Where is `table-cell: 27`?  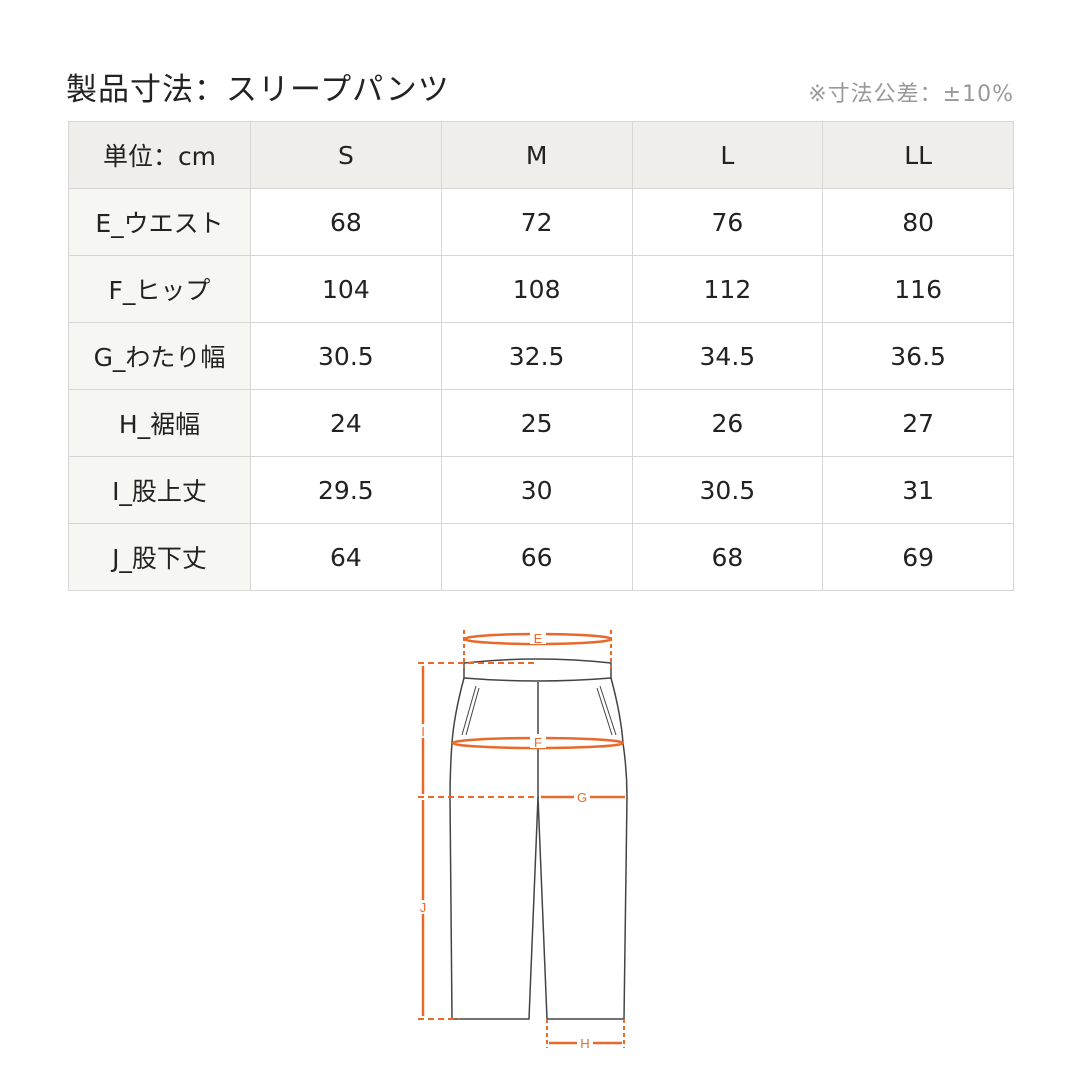
table-cell: 27 is located at coordinates (918, 423).